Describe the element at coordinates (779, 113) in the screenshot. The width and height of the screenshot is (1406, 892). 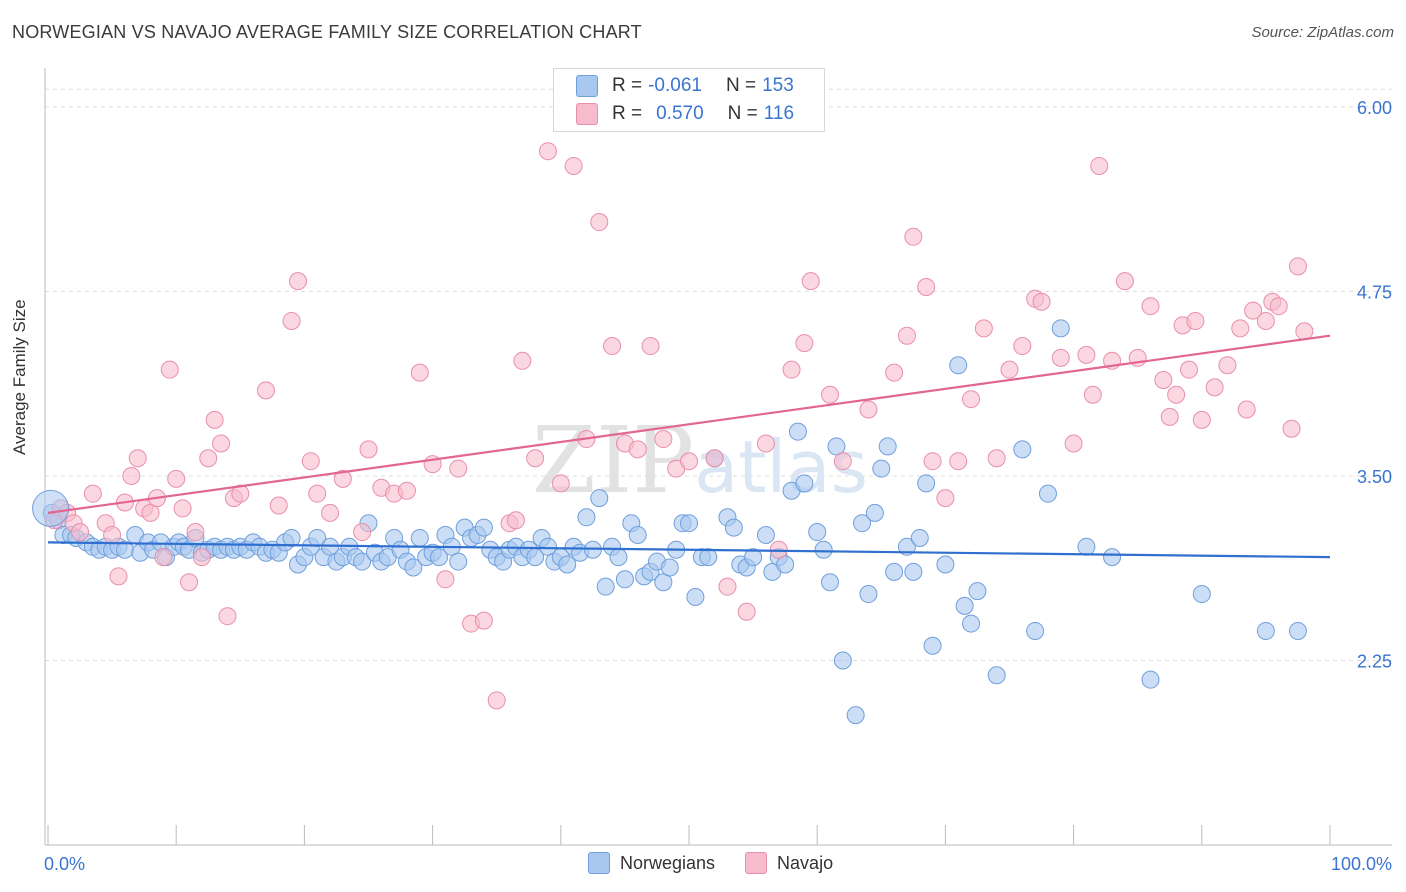
I see `n-value: 116` at that location.